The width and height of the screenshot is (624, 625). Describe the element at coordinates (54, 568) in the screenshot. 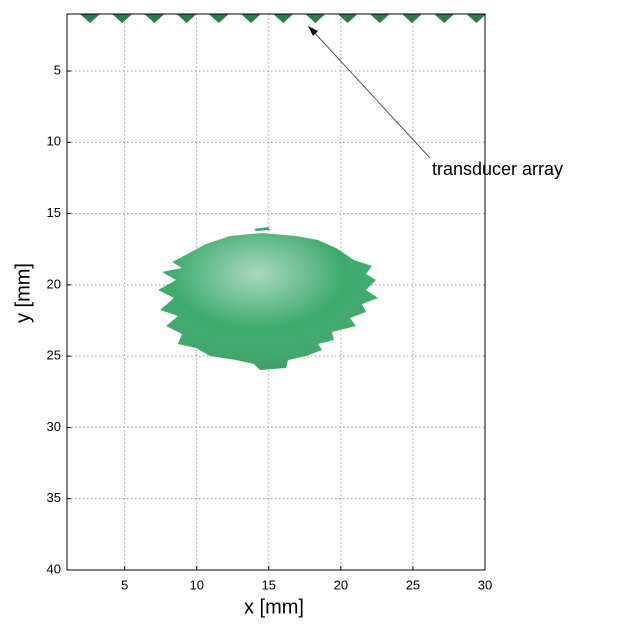

I see `y-tick-label: 40` at that location.